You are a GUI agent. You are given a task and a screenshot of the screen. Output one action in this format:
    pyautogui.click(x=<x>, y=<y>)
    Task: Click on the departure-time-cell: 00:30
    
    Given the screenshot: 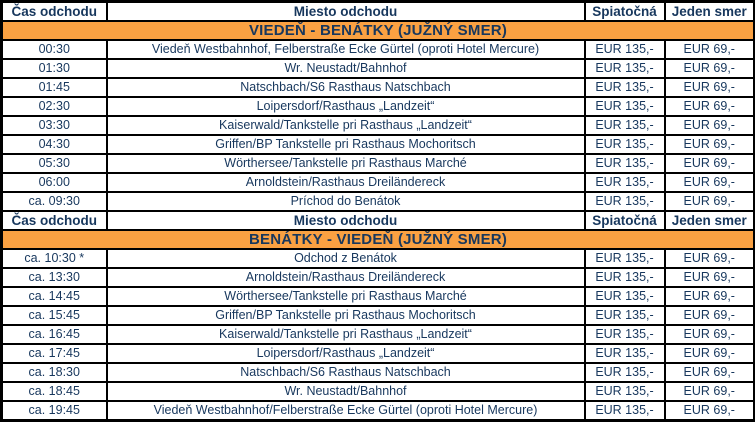 What is the action you would take?
    pyautogui.click(x=54, y=49)
    